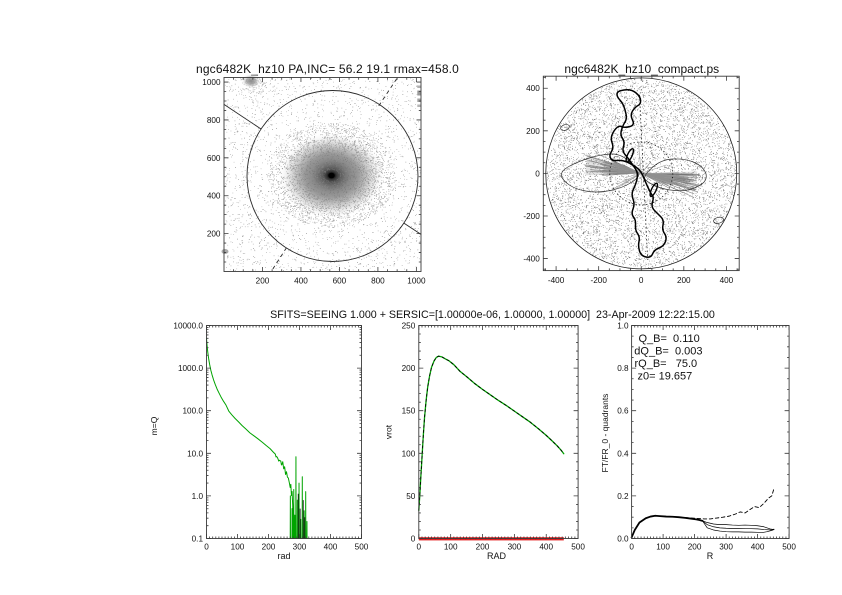 This screenshot has width=842, height=595. I want to click on svg-text: ngc6482K_hz10_compact.ps, so click(641, 69).